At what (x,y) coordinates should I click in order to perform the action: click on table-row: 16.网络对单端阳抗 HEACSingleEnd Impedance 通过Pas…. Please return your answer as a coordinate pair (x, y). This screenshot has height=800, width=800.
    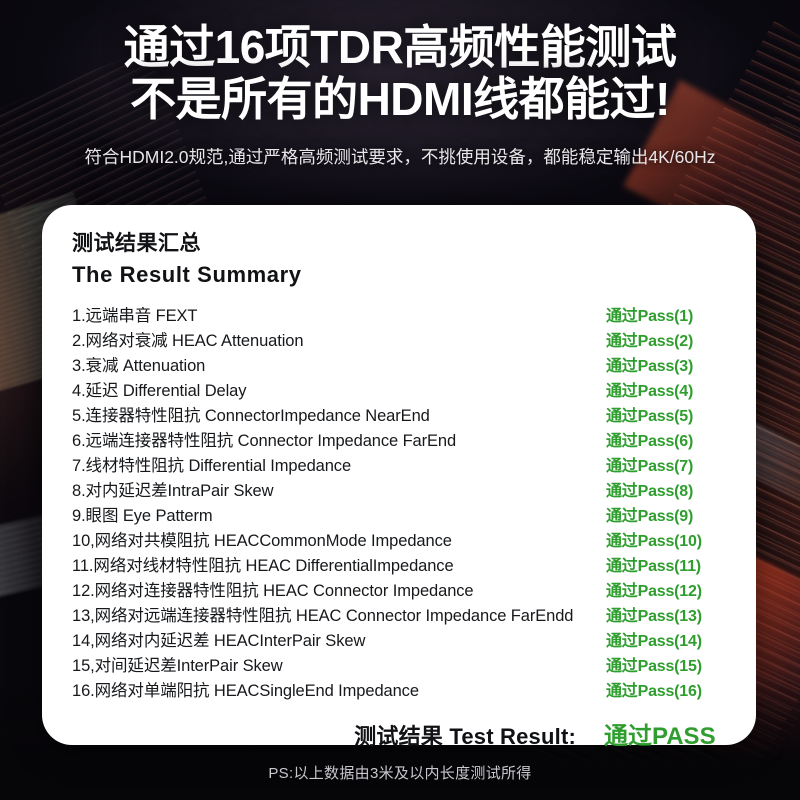
    Looking at the image, I should click on (401, 689).